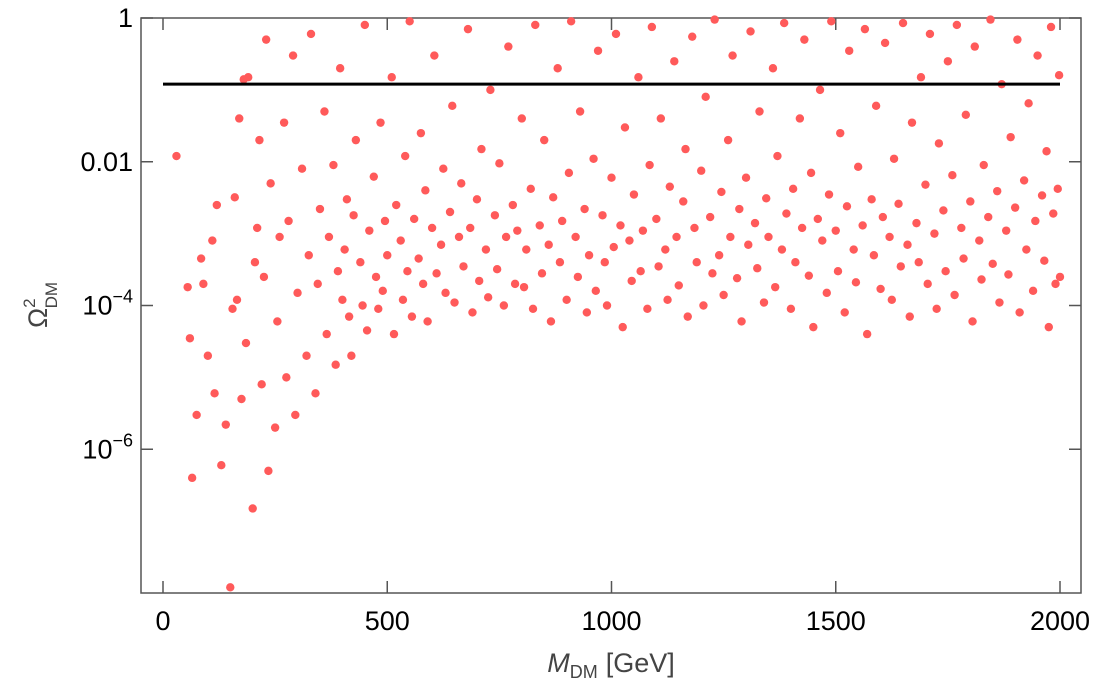  I want to click on y-tick-label: 10−4, so click(107, 304).